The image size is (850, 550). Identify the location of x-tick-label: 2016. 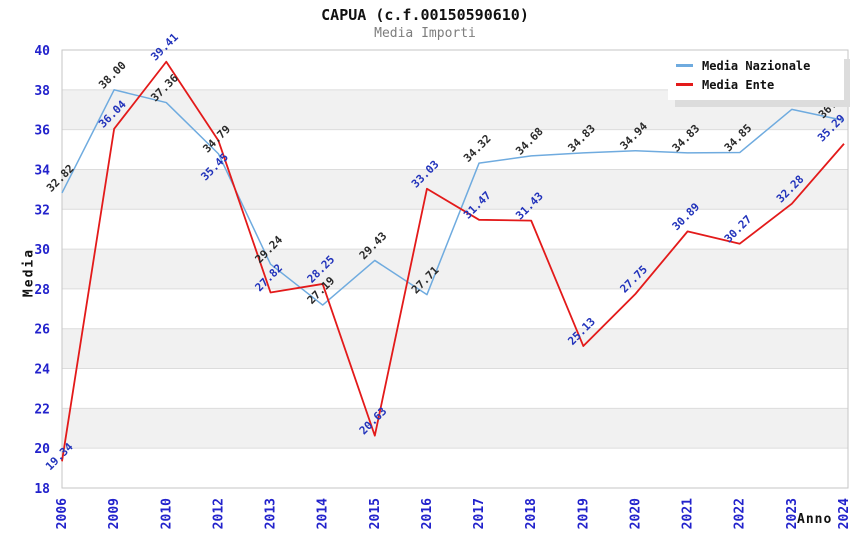
(427, 513).